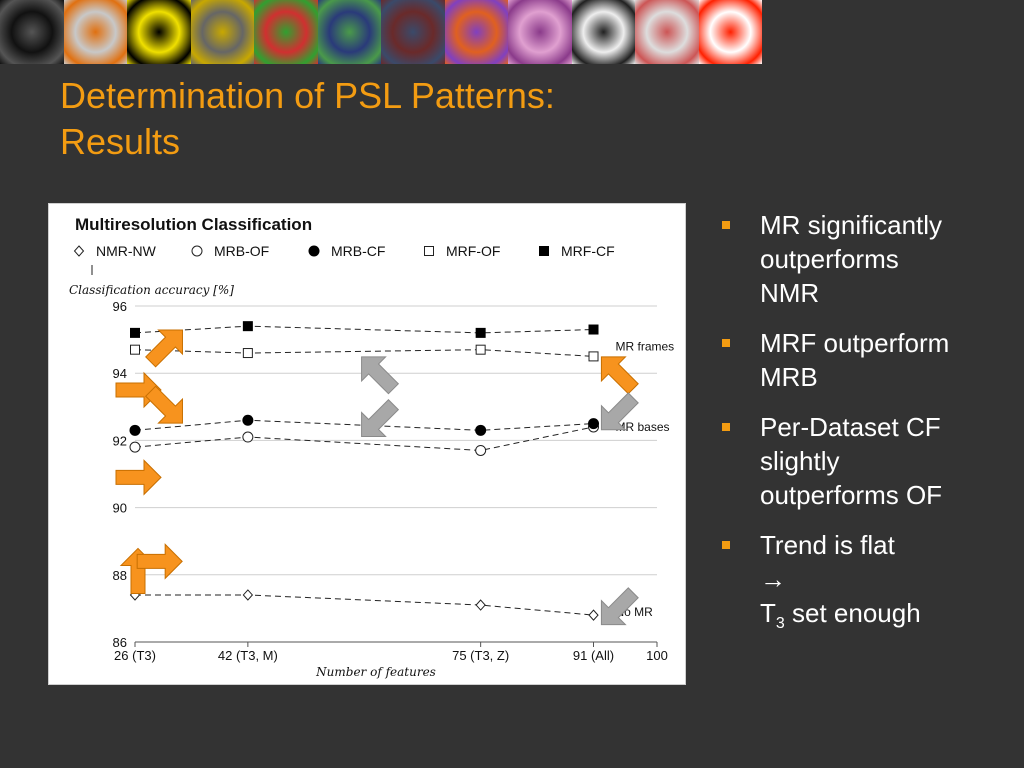 This screenshot has width=1024, height=768. Describe the element at coordinates (851, 495) in the screenshot. I see `bullet-line: outperforms OF` at that location.